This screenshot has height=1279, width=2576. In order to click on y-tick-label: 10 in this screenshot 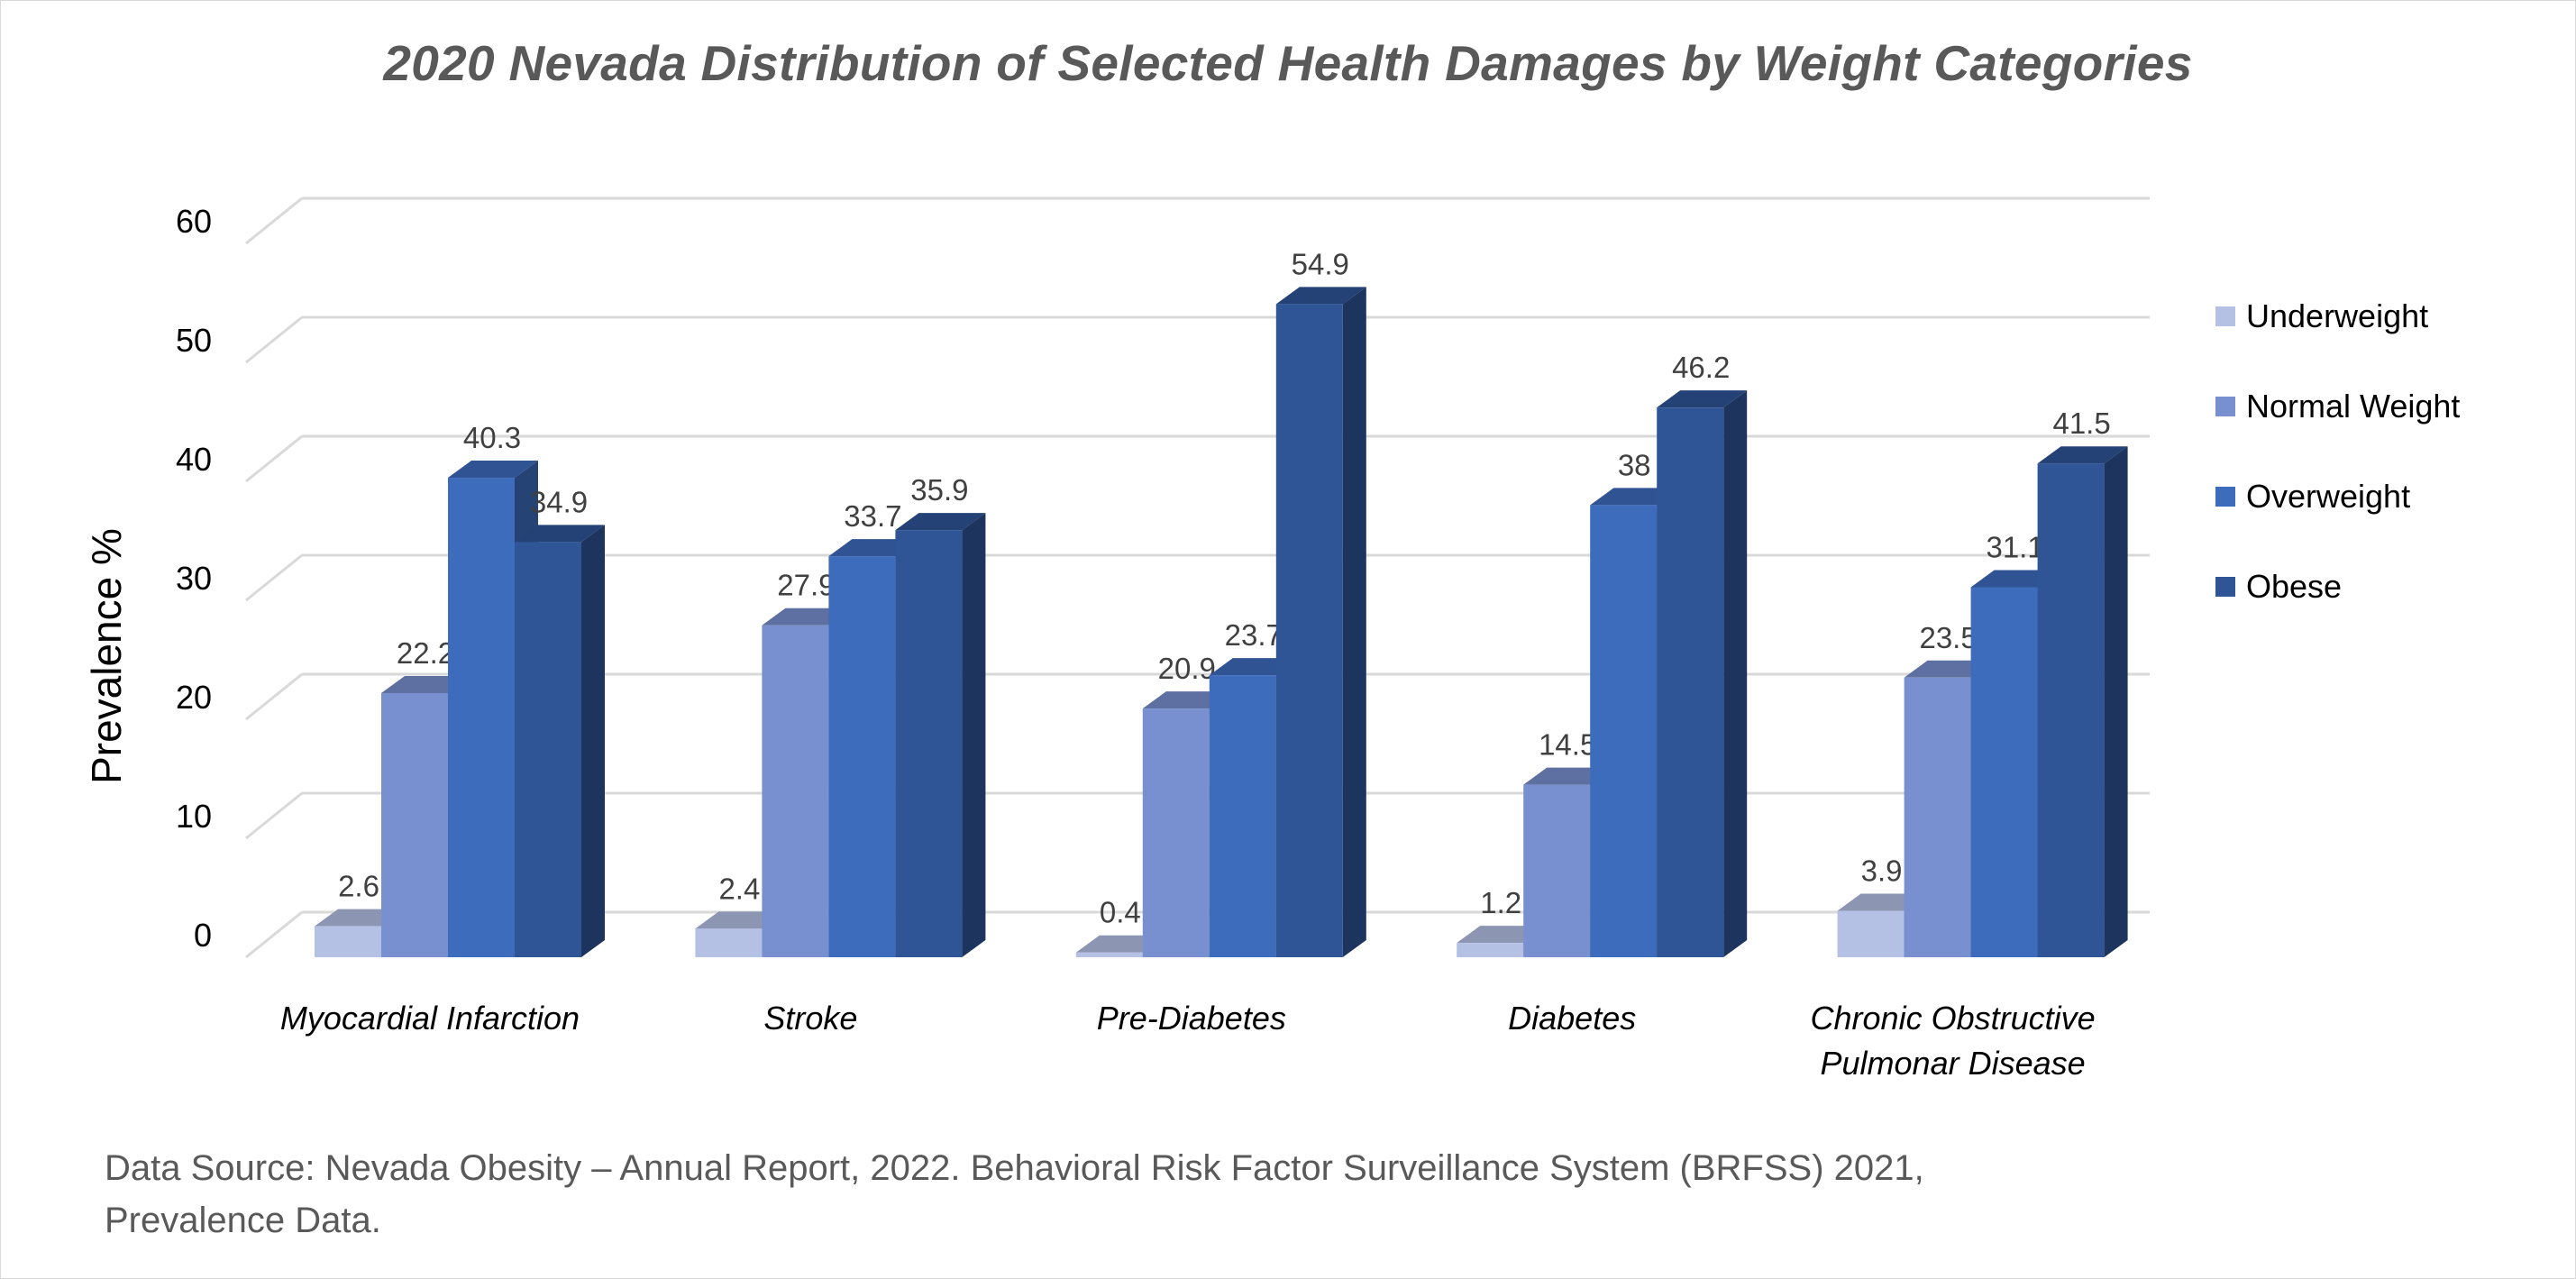, I will do `click(194, 816)`.